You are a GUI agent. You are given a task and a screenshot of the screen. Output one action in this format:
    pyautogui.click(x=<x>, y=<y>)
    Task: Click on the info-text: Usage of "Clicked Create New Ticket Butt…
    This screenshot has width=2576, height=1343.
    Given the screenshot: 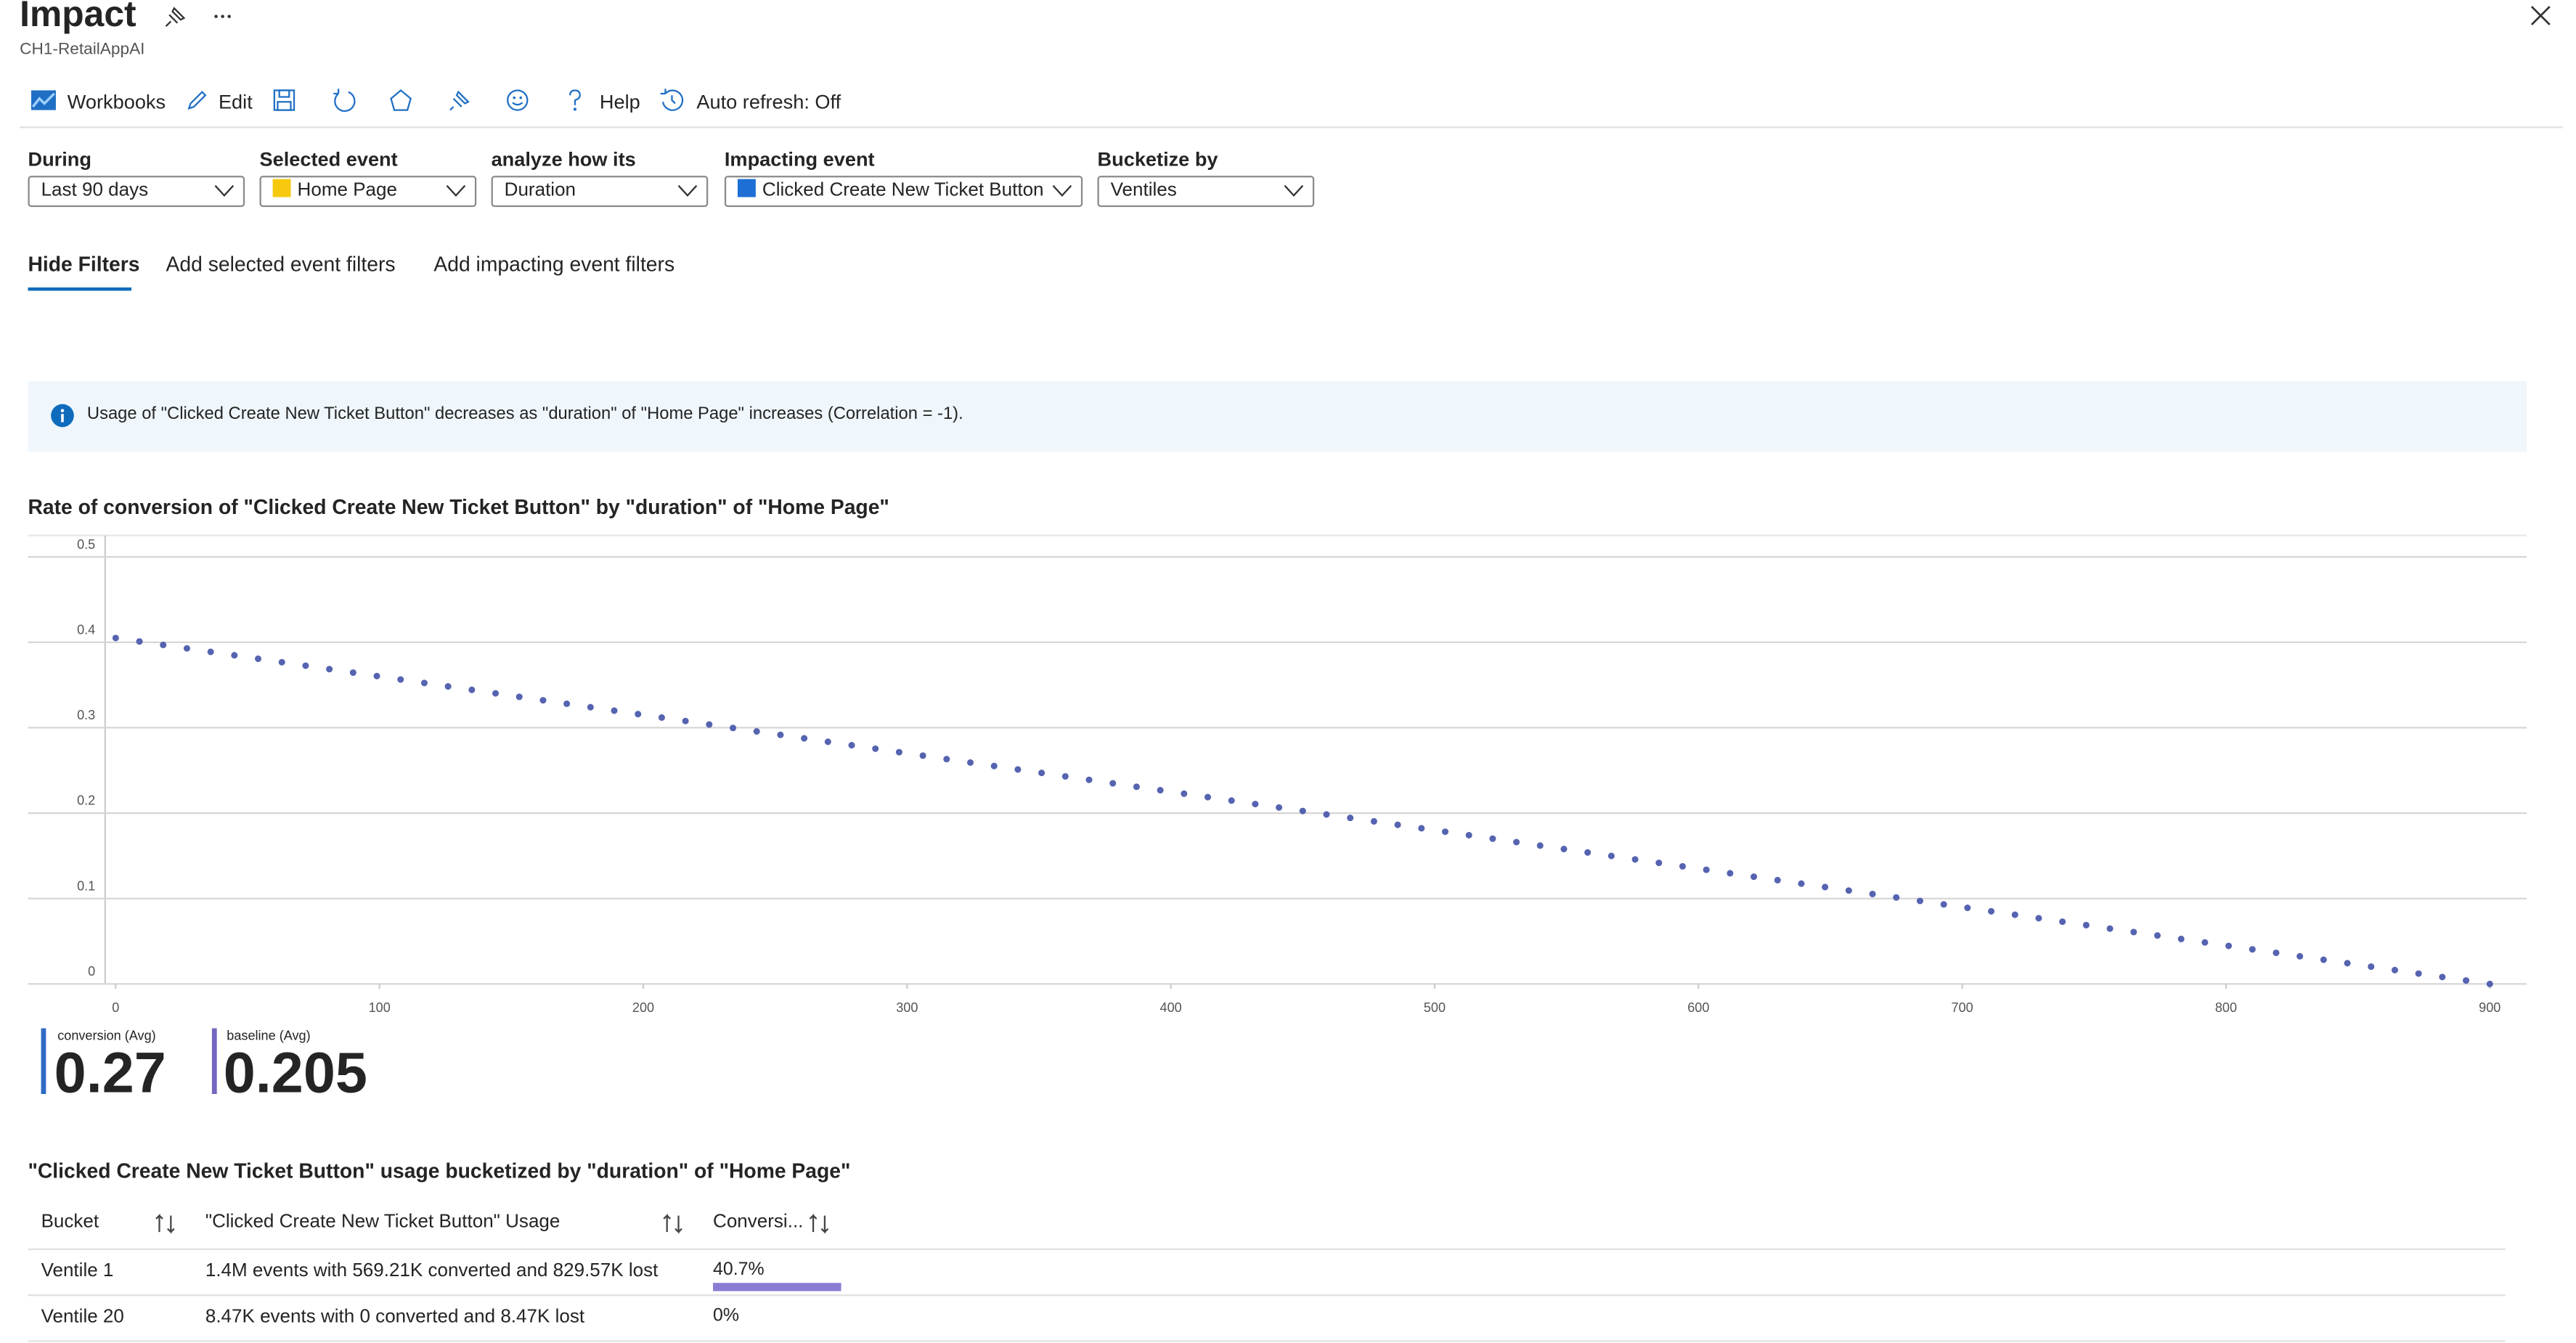 What is the action you would take?
    pyautogui.click(x=524, y=414)
    